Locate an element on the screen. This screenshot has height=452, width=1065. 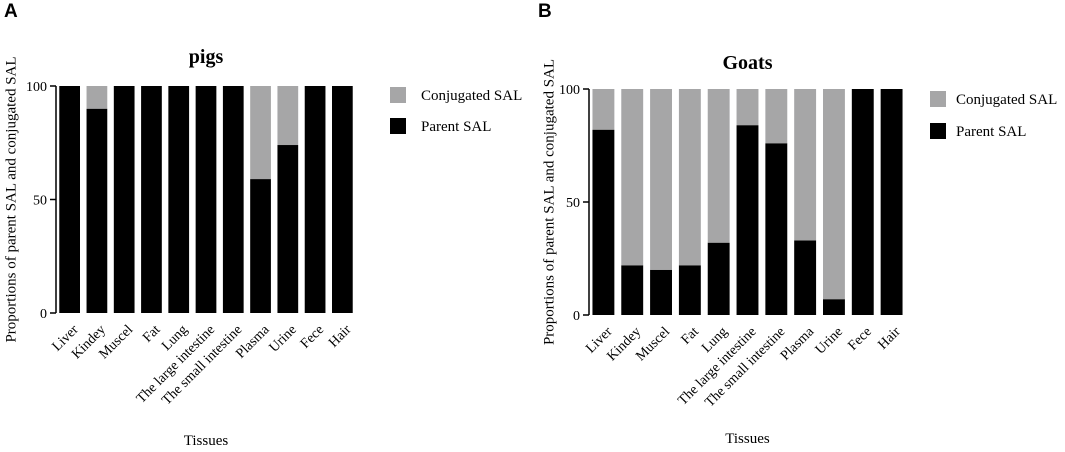
x-tick-label: Fat is located at coordinates (690, 335).